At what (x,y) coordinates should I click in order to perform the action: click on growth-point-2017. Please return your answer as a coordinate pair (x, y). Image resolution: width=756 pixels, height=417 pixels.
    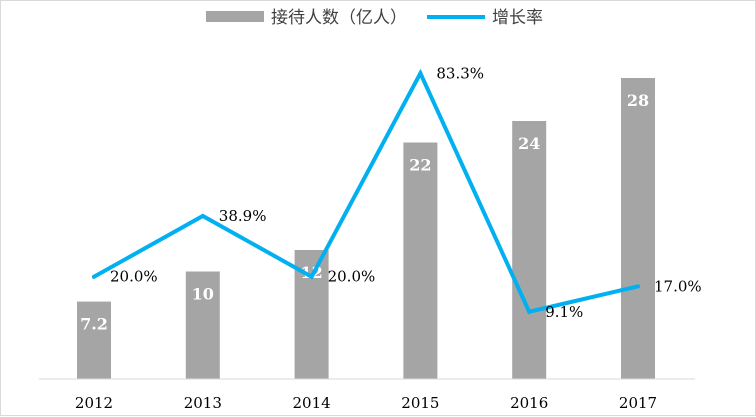
    Looking at the image, I should click on (638, 286).